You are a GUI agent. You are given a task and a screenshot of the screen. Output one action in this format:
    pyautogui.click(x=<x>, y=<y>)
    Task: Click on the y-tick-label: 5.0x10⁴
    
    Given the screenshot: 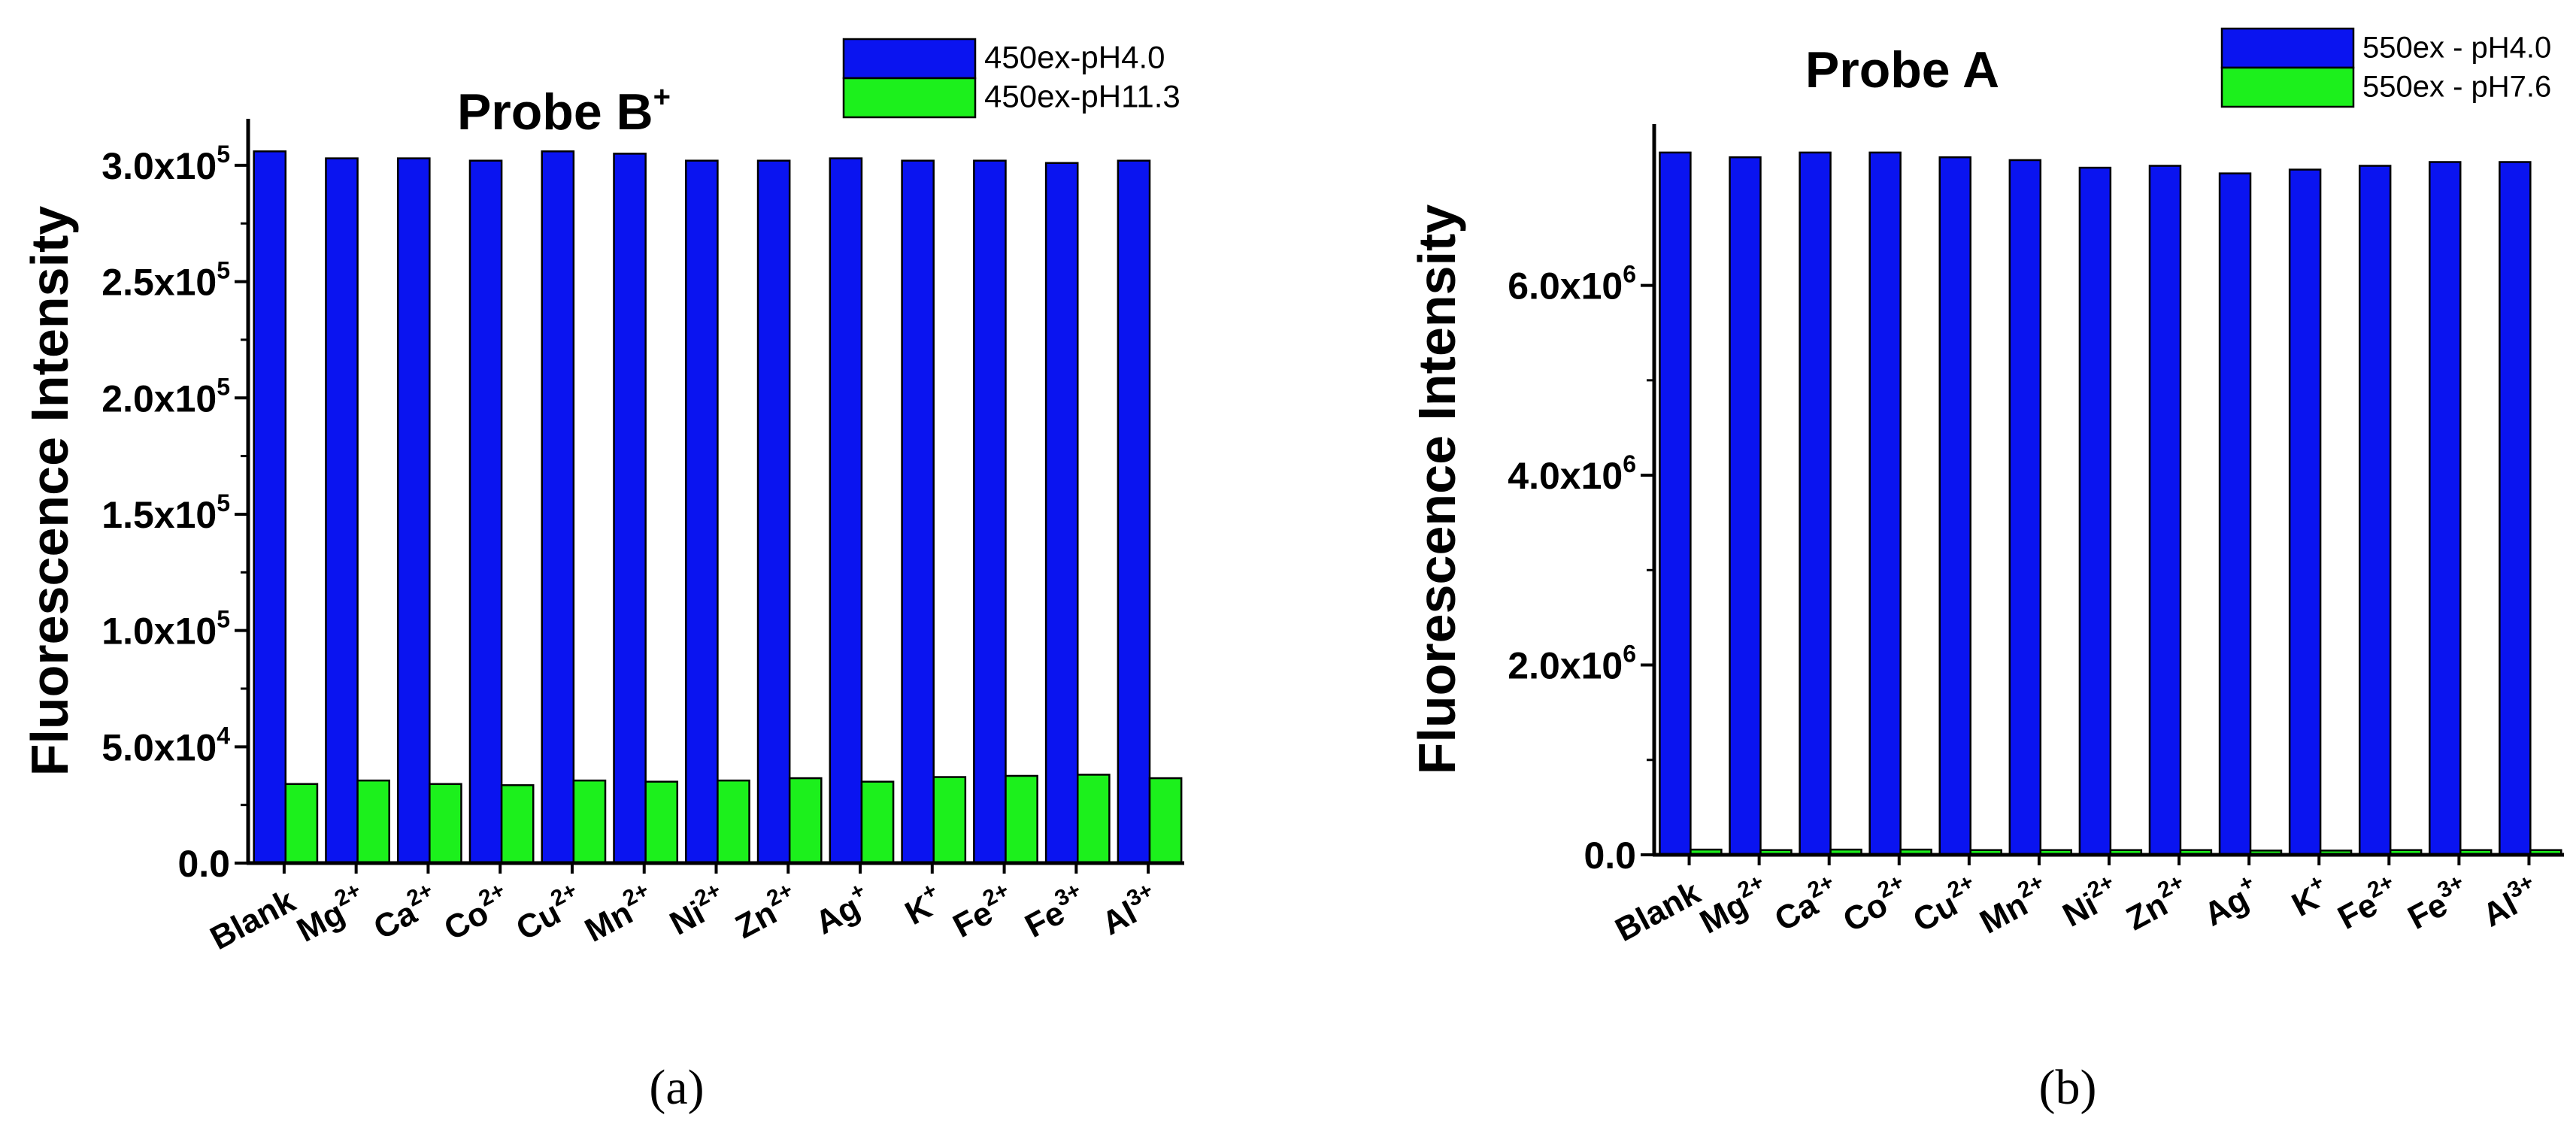 What is the action you would take?
    pyautogui.click(x=166, y=745)
    